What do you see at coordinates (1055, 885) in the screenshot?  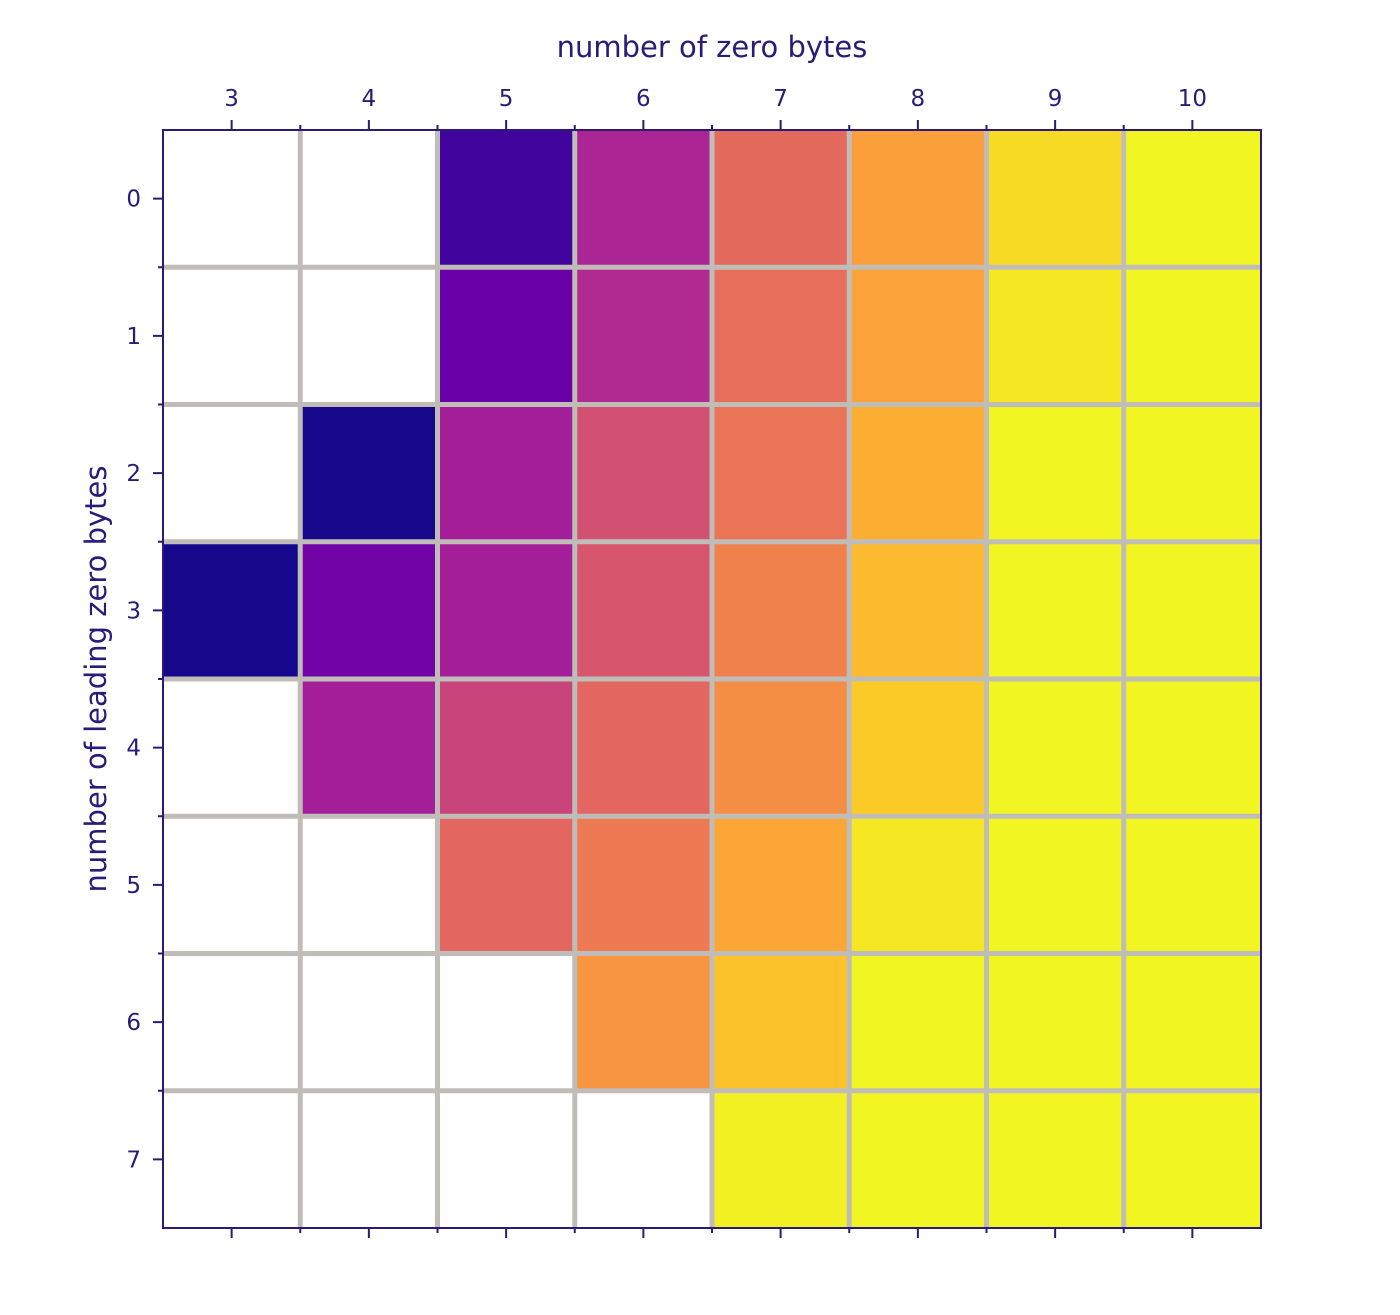 I see `heatmap-cell-r5-c9` at bounding box center [1055, 885].